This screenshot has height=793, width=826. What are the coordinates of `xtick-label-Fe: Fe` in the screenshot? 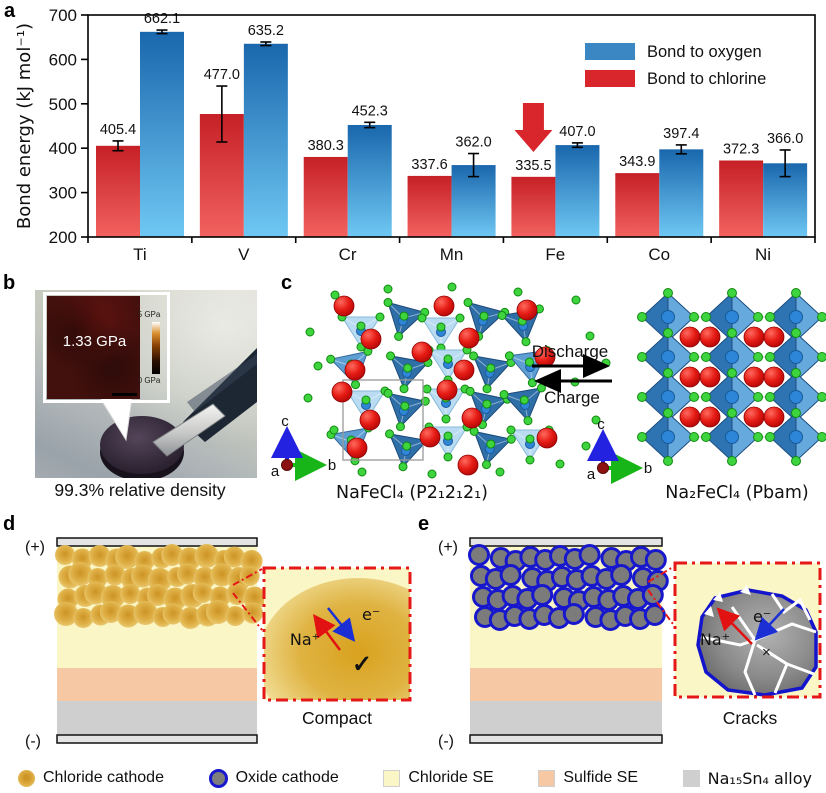 It's located at (555, 254).